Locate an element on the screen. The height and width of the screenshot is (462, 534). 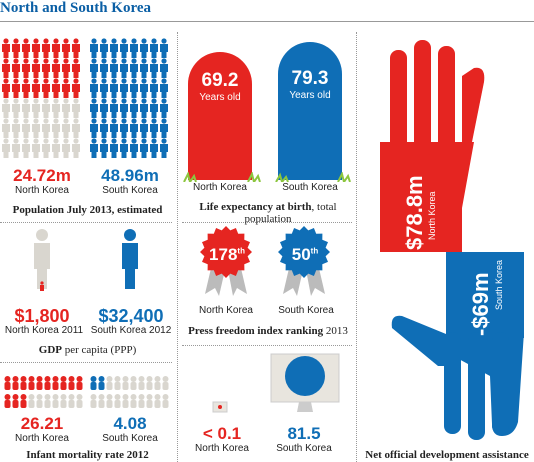
press-caption: Press freedom index ranking 2013 is located at coordinates (268, 331).